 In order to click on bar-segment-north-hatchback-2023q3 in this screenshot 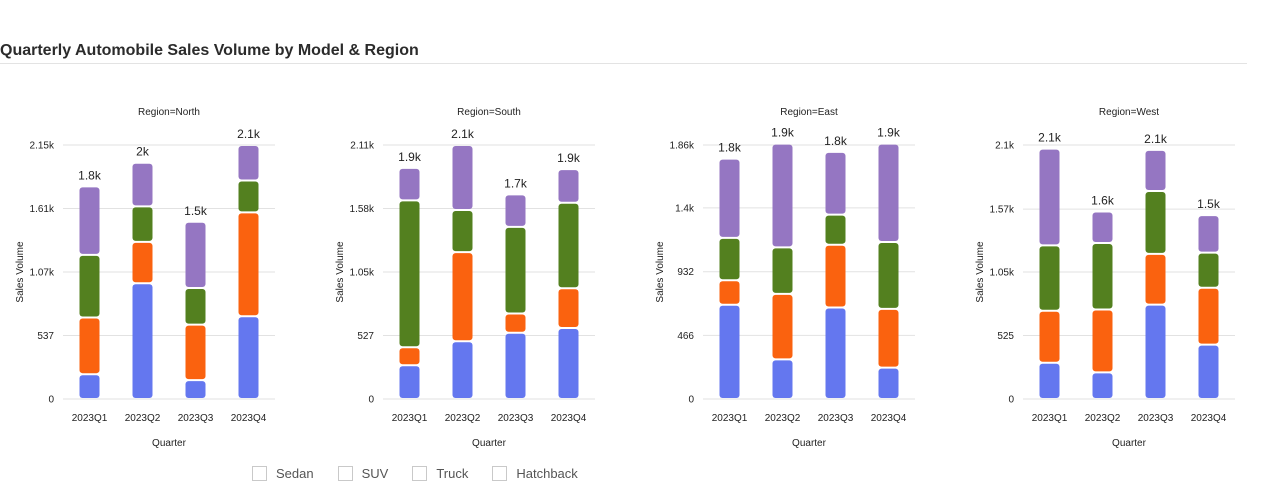, I will do `click(195, 254)`.